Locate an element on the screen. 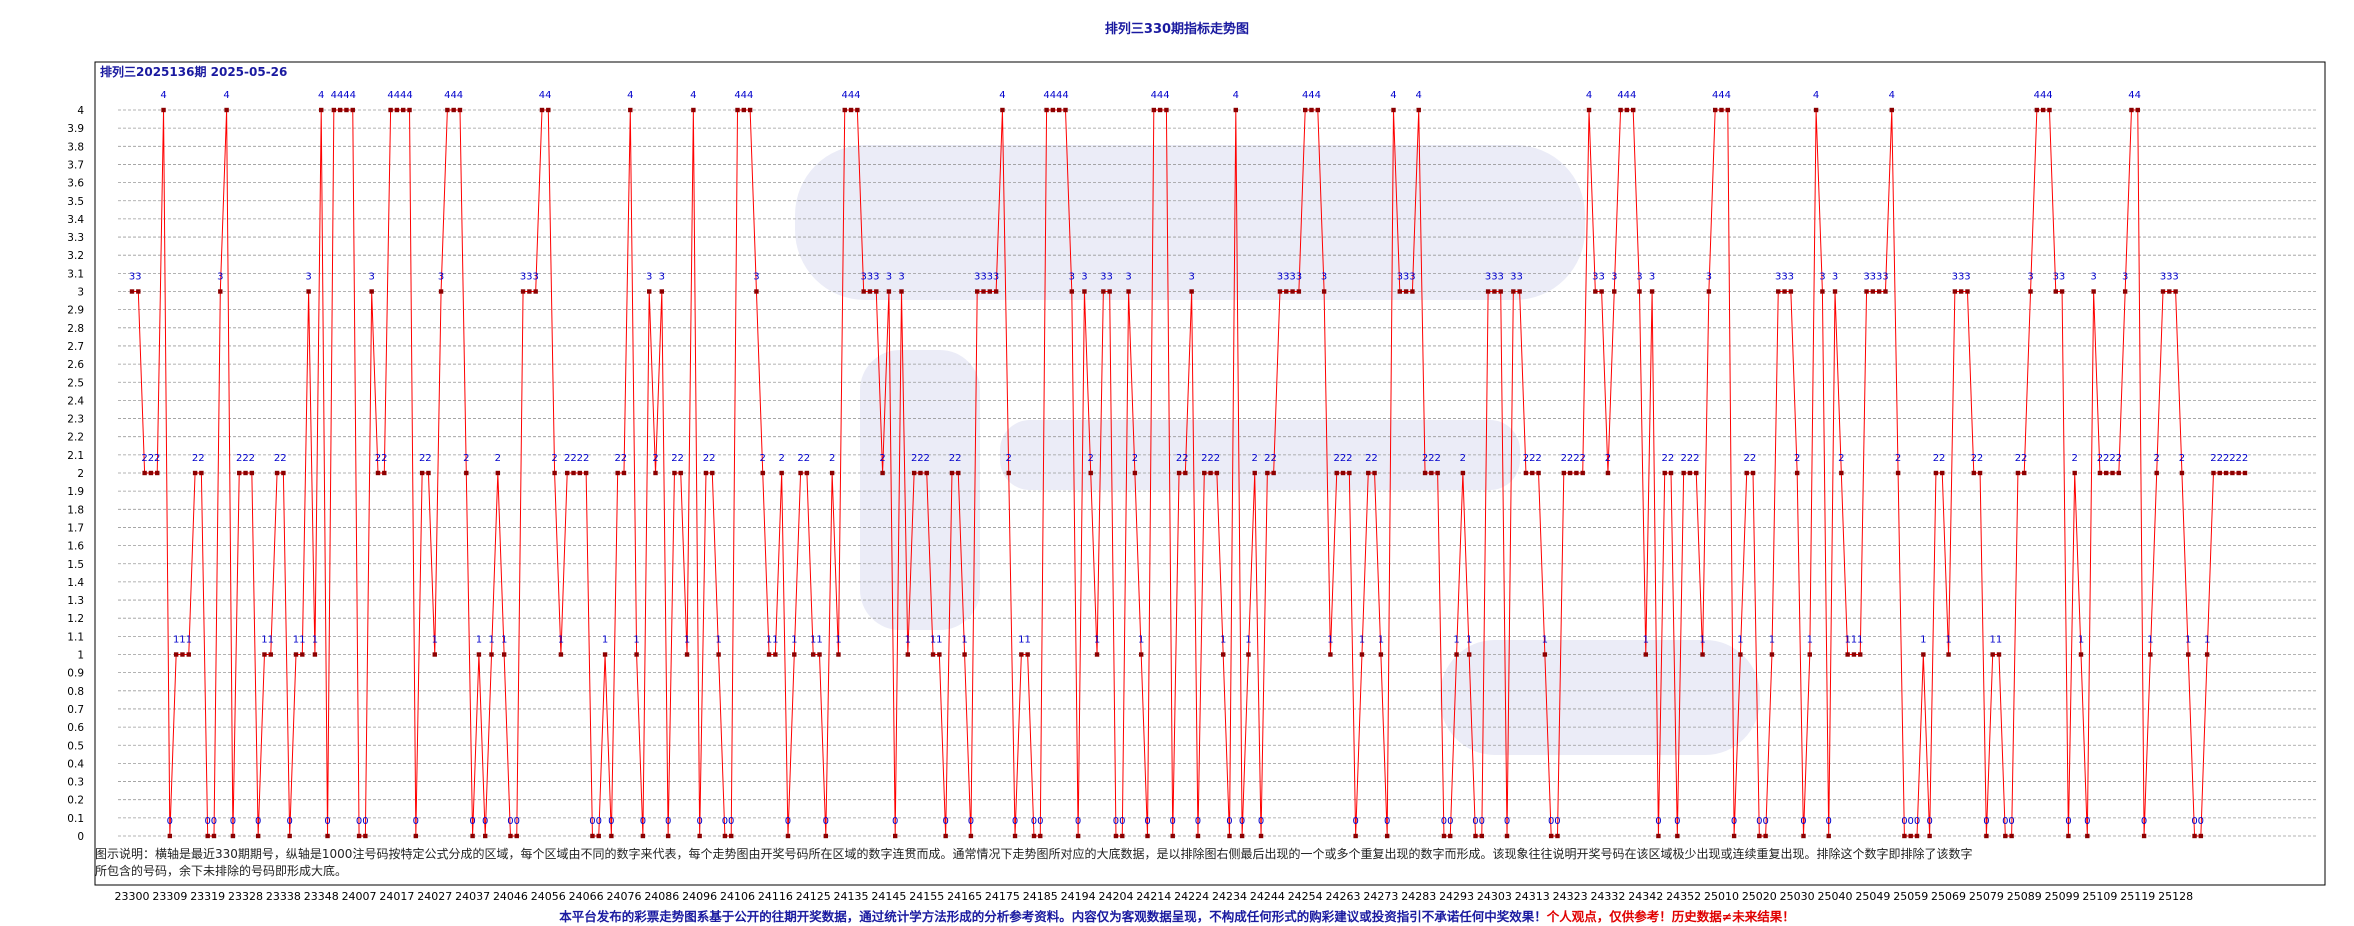  x-tick-label: 24283 is located at coordinates (1418, 896).